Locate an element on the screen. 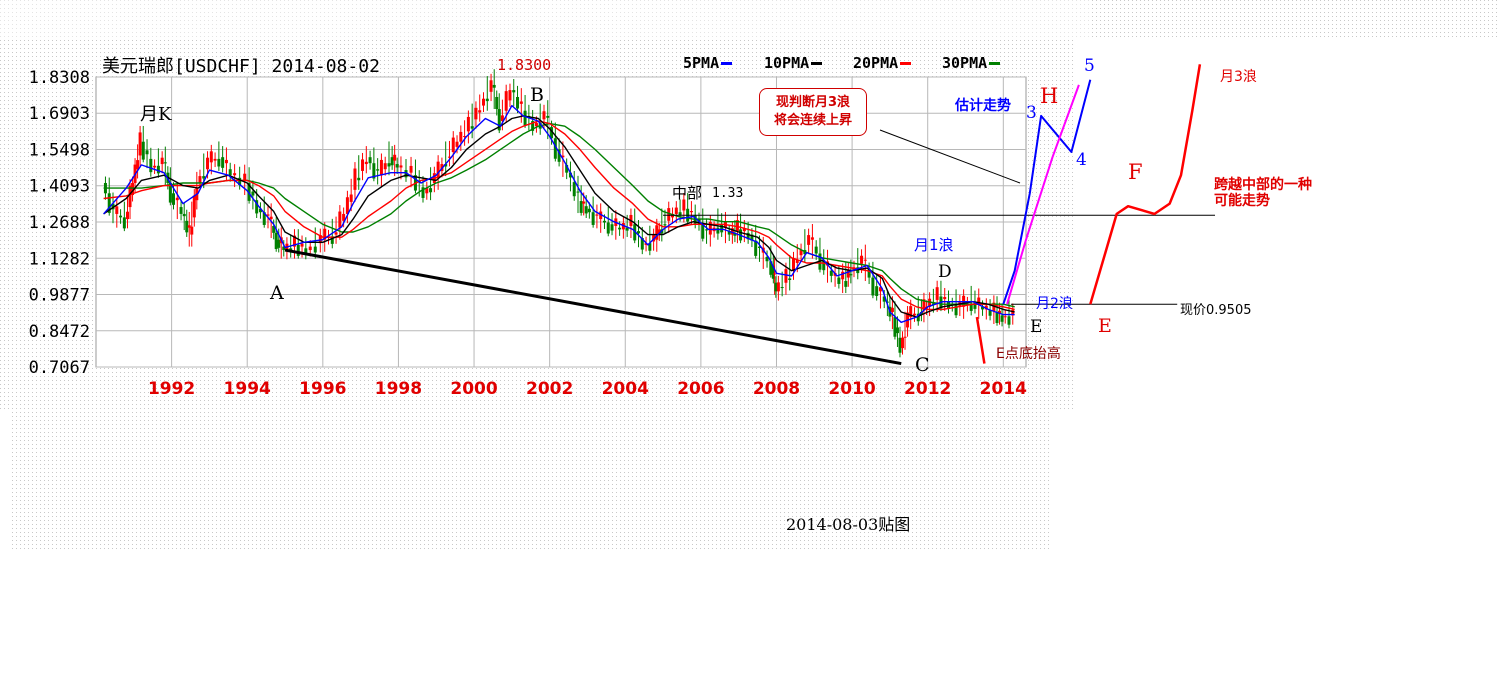 This screenshot has width=1497, height=687. period-label: 月K is located at coordinates (156, 114).